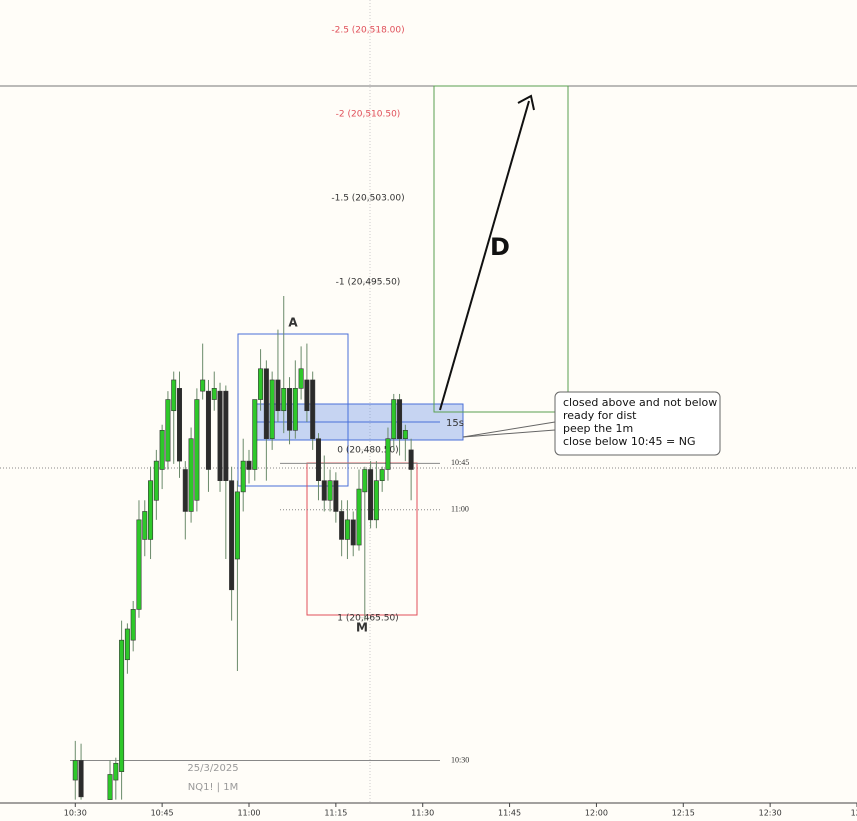  What do you see at coordinates (854, 813) in the screenshot?
I see `x-tick-label: 12:` at bounding box center [854, 813].